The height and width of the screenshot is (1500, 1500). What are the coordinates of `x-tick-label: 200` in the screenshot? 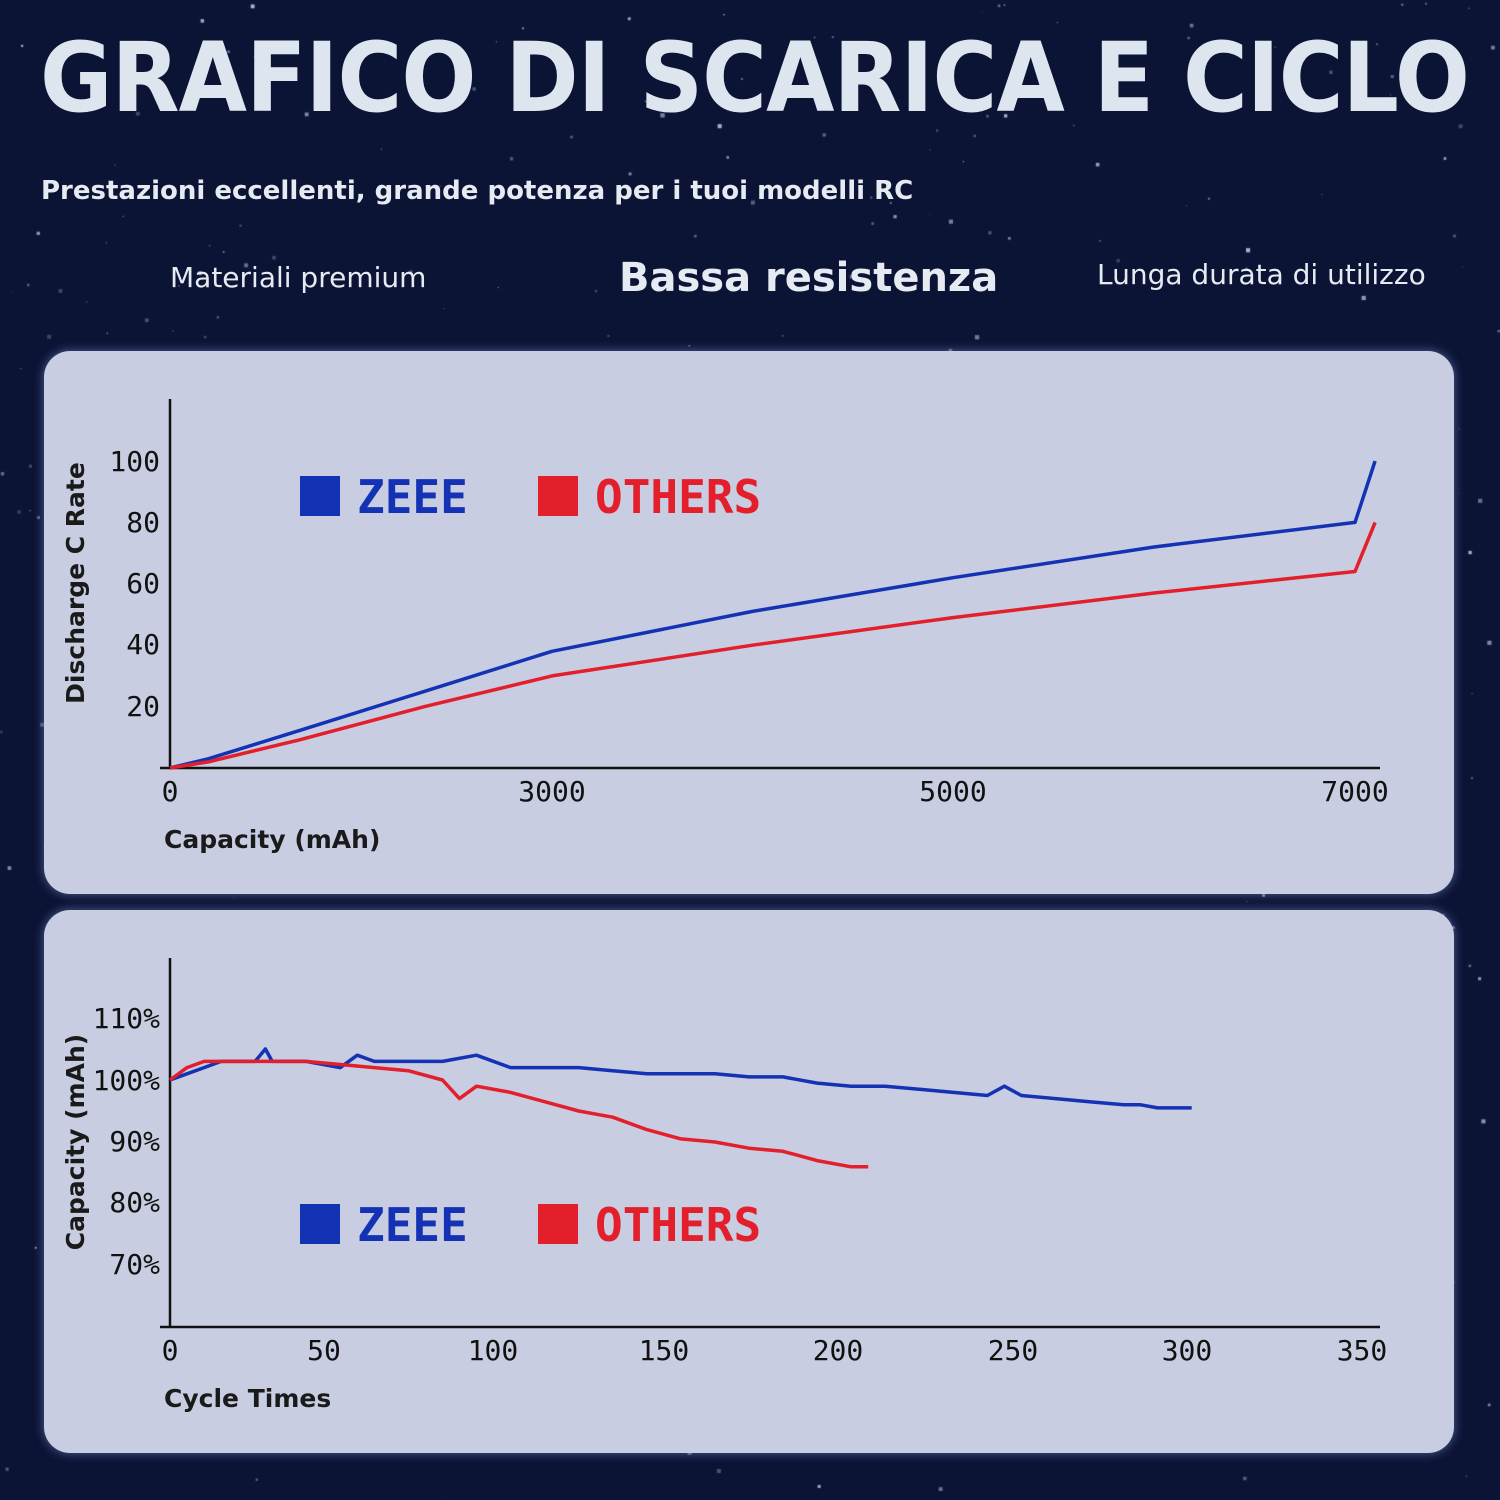 It's located at (838, 1350).